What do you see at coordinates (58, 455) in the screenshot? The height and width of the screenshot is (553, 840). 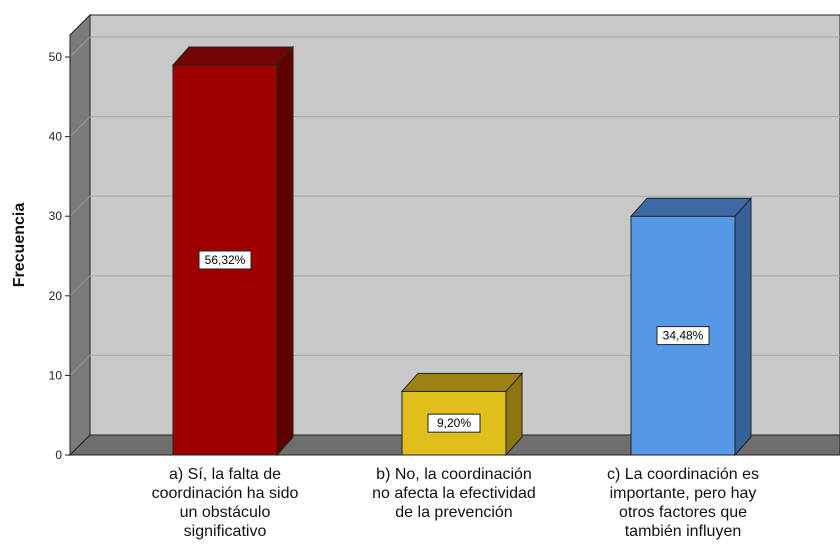 I see `y-tick-label: 0` at bounding box center [58, 455].